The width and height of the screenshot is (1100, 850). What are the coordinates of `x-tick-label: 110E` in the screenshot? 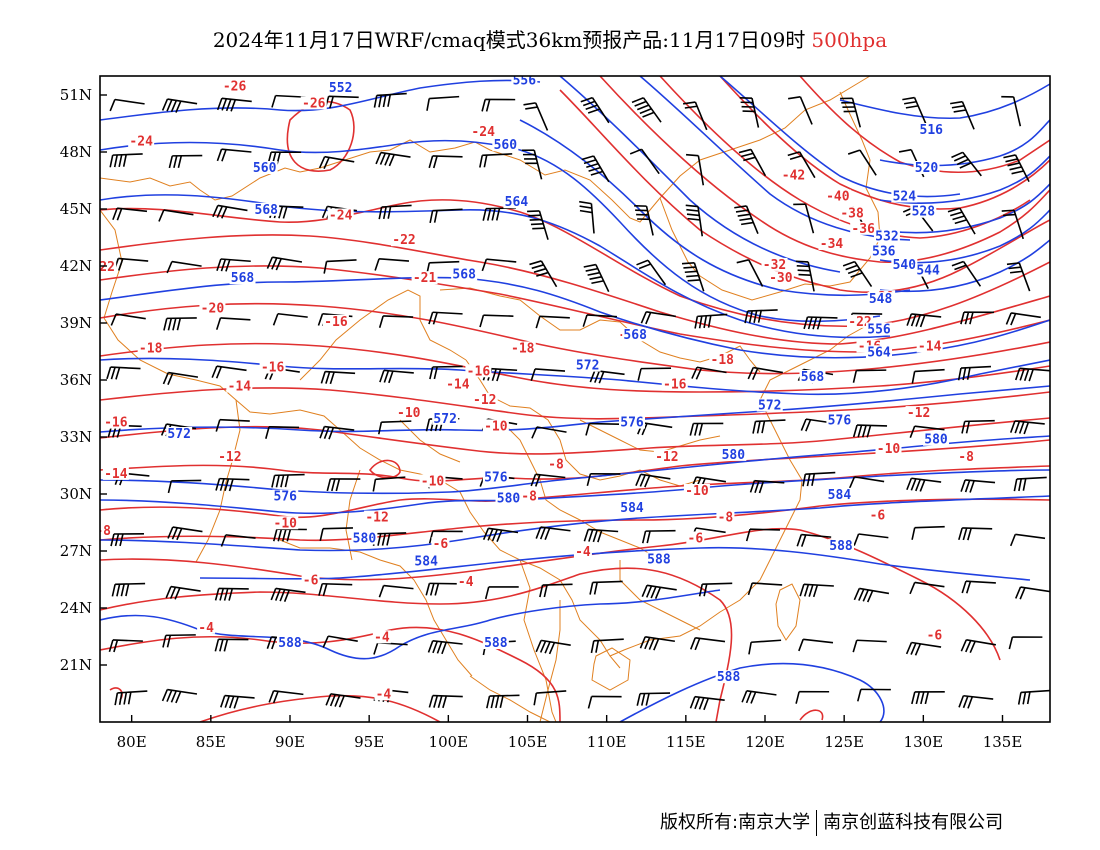 It's located at (607, 742).